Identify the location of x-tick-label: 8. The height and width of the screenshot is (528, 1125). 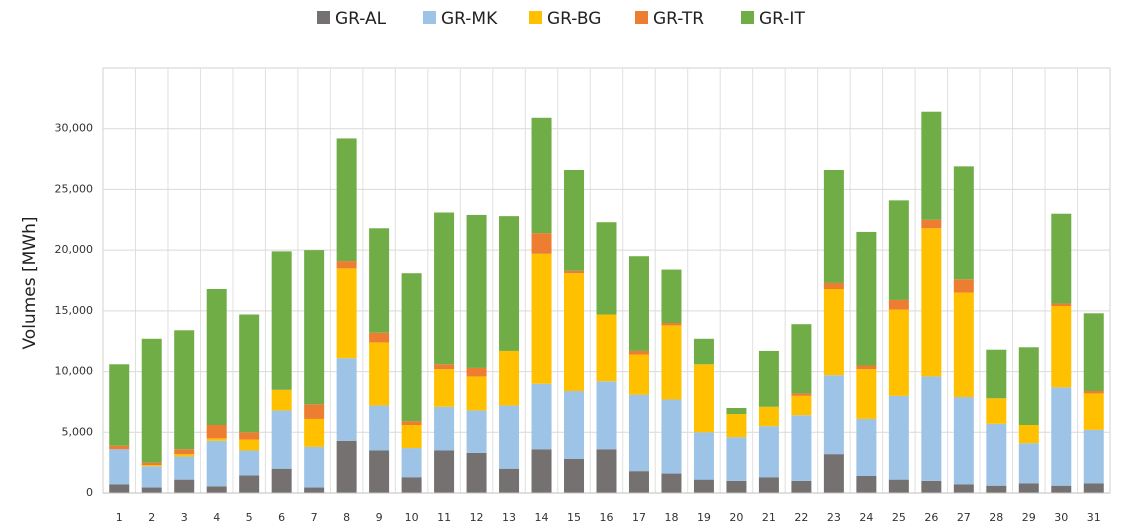
(346, 517).